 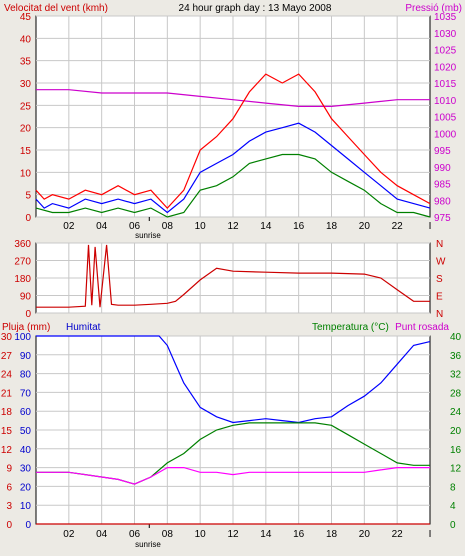 What do you see at coordinates (26, 62) in the screenshot?
I see `wind-ytick: 35` at bounding box center [26, 62].